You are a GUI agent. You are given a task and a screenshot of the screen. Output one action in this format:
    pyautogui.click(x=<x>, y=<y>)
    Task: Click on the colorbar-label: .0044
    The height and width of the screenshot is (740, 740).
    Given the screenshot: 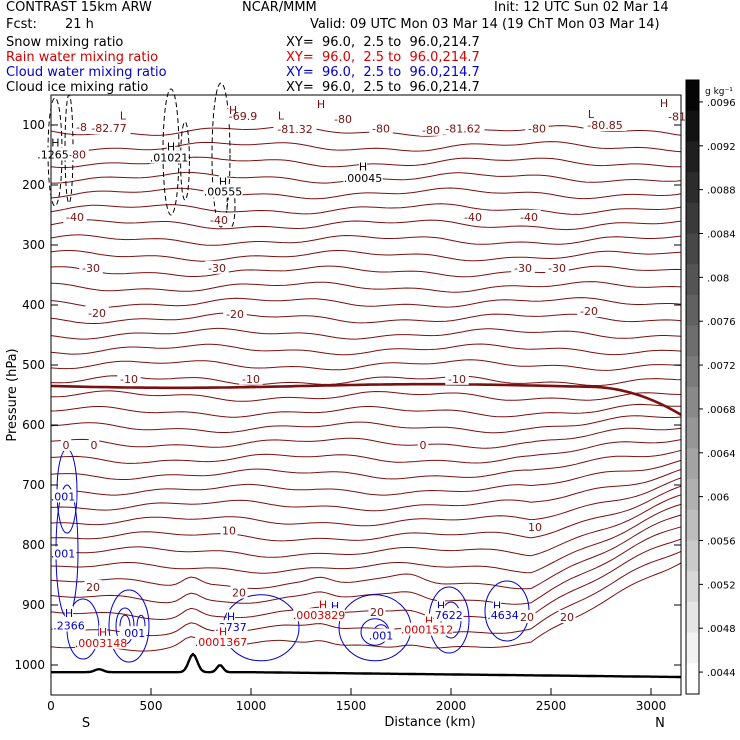 What is the action you would take?
    pyautogui.click(x=721, y=673)
    